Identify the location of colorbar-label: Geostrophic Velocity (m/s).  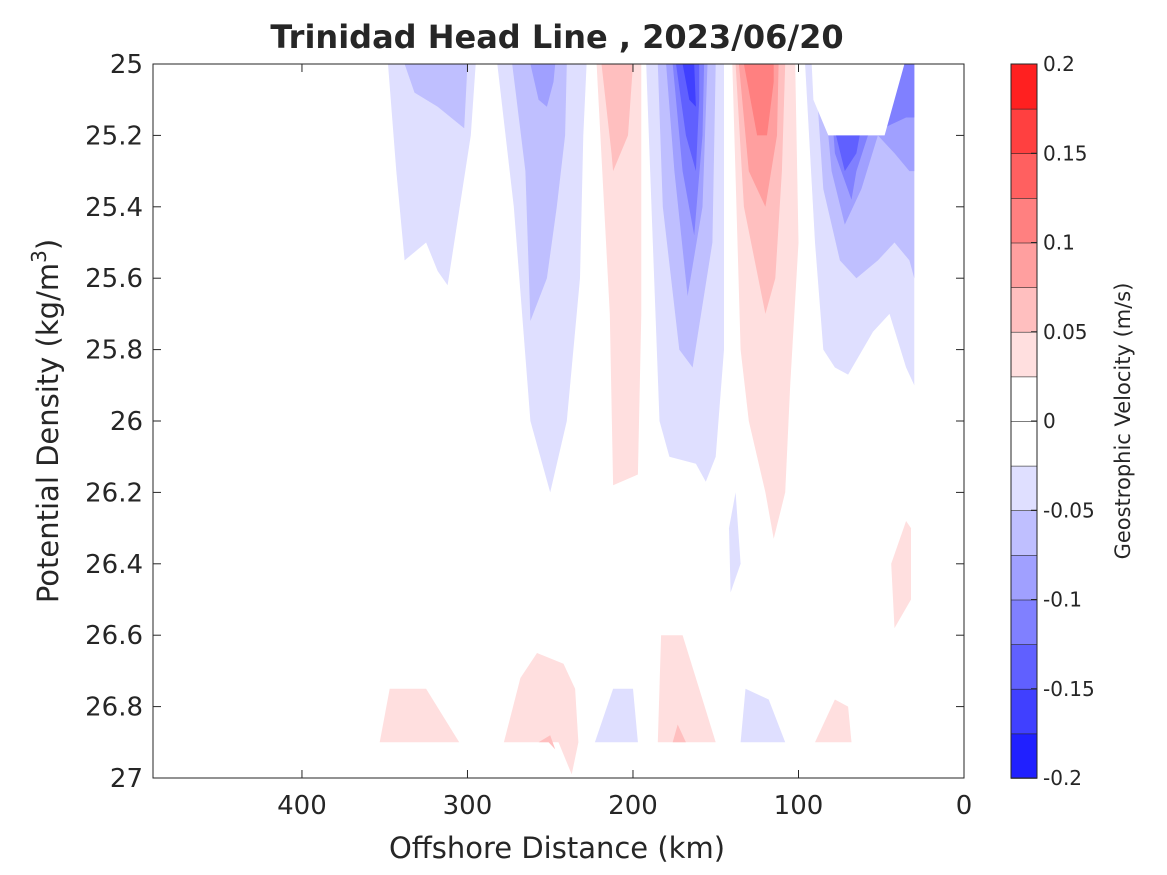
(1123, 421).